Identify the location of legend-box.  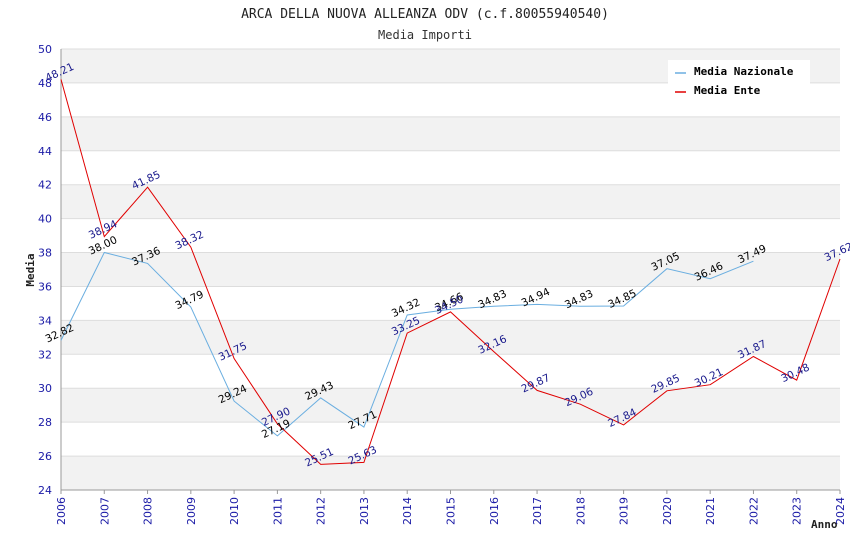
(739, 81).